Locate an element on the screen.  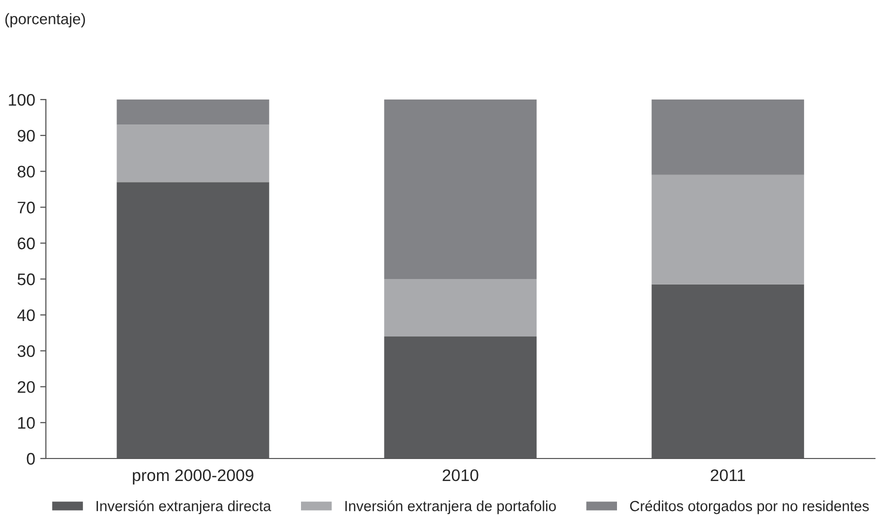
y-tick-label: 20 is located at coordinates (26, 387).